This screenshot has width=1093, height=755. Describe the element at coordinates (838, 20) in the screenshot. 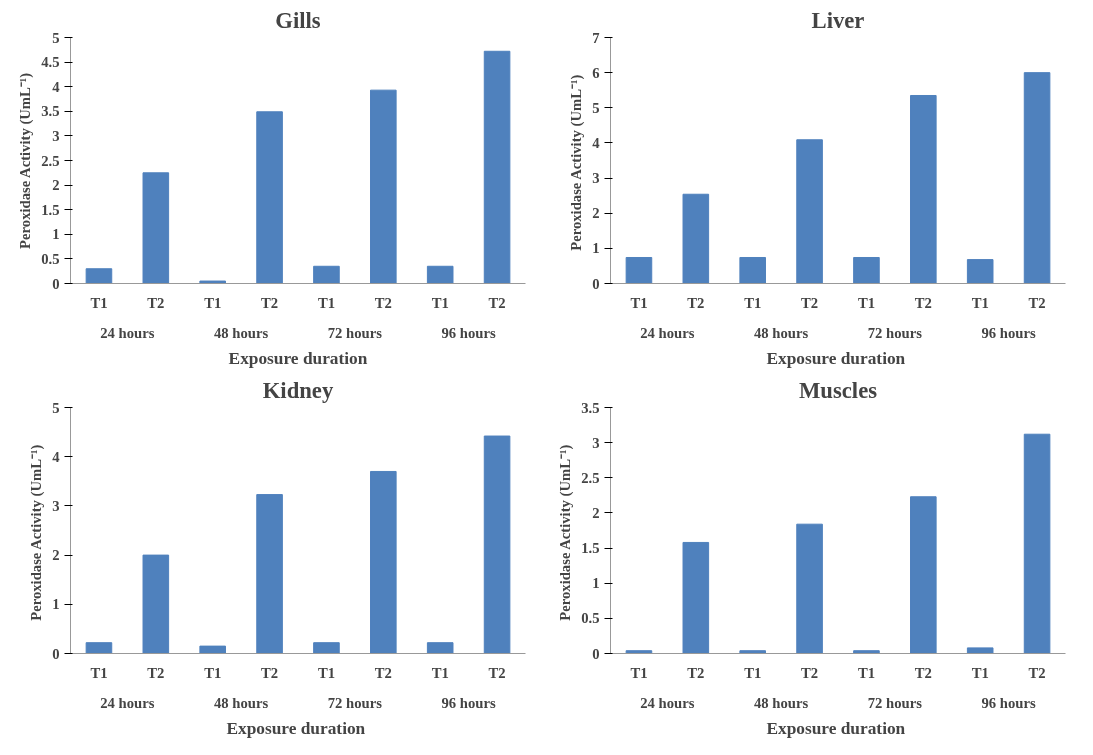

I see `chart-title: Liver` at that location.